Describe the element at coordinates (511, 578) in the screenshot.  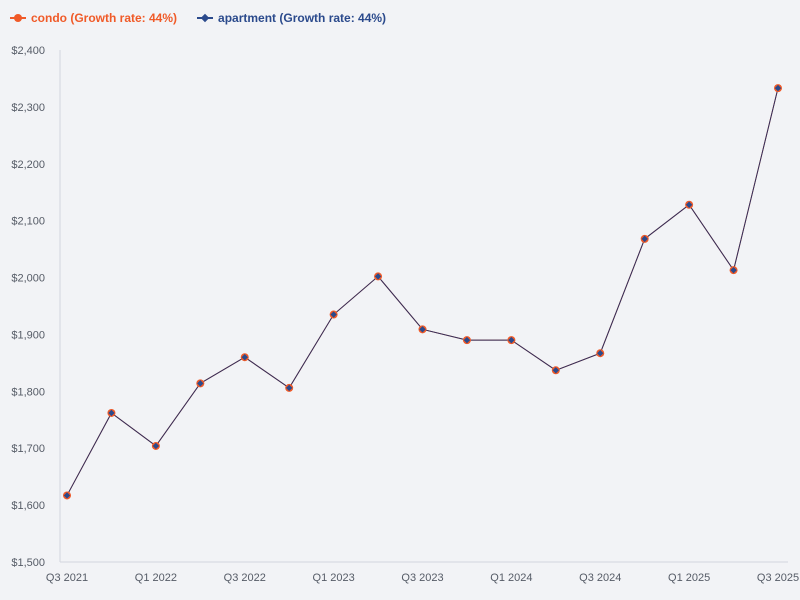
I see `x-tick-label: Q1 2024` at that location.